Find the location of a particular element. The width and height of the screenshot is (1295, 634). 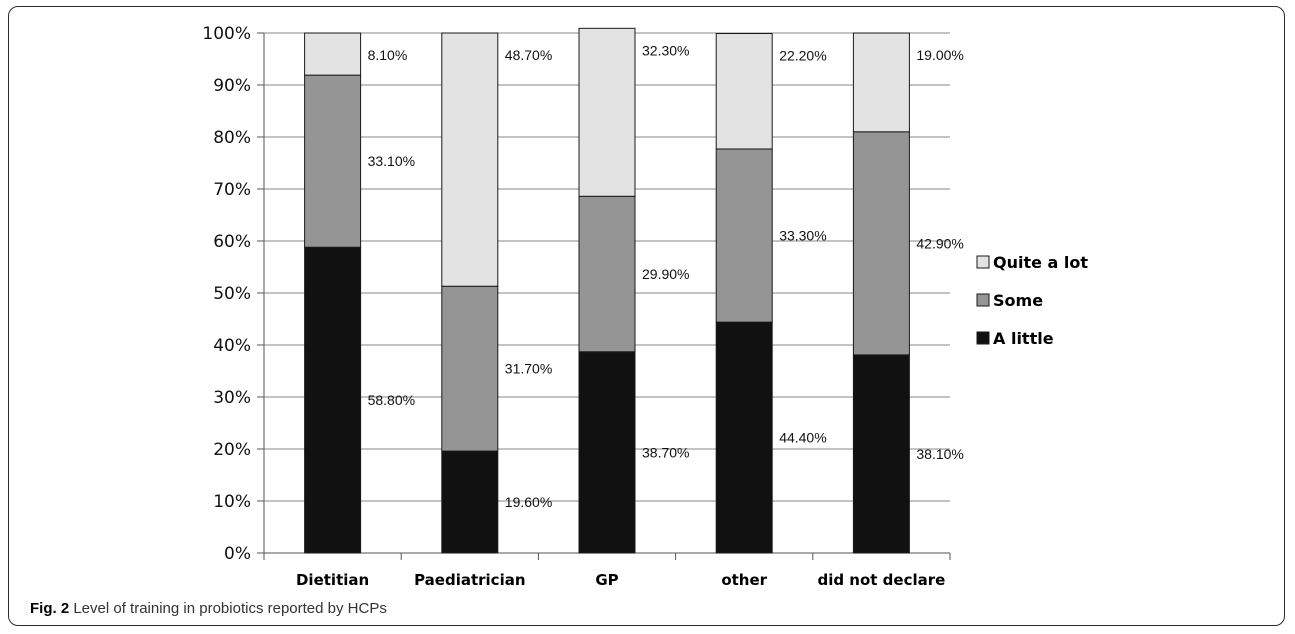

data-label: 19.60% is located at coordinates (528, 502).